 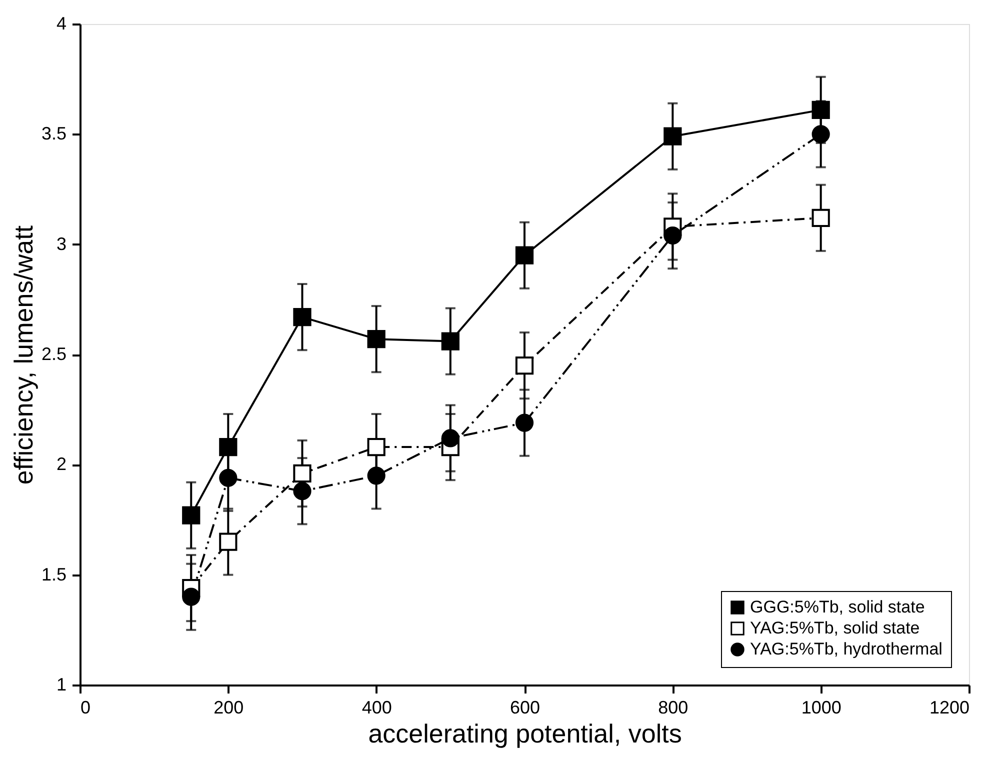 What do you see at coordinates (61, 684) in the screenshot?
I see `y-tick-label: 1` at bounding box center [61, 684].